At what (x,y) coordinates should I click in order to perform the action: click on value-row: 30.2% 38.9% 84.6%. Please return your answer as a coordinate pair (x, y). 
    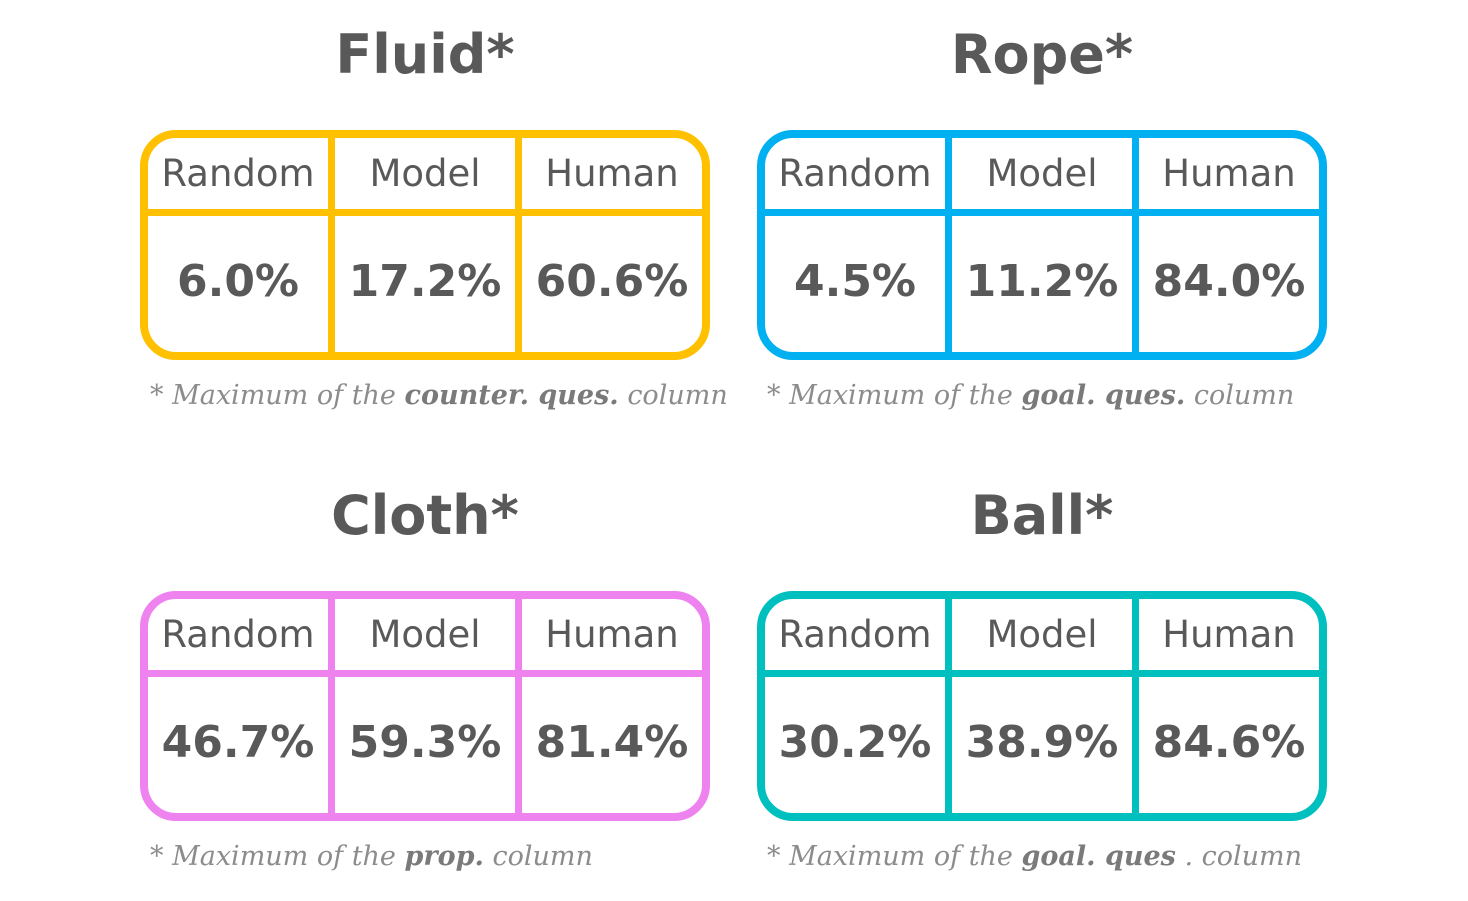
    Looking at the image, I should click on (1042, 745).